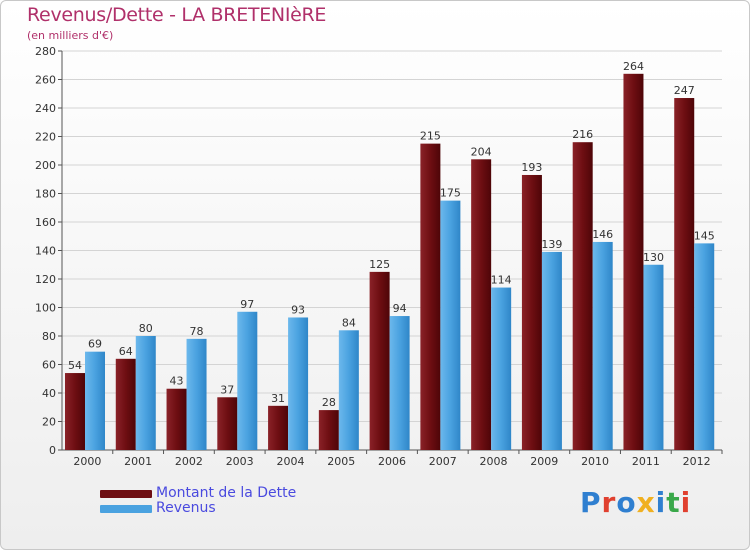 The height and width of the screenshot is (550, 750). What do you see at coordinates (186, 508) in the screenshot?
I see `legend-label-revenue: Revenus` at bounding box center [186, 508].